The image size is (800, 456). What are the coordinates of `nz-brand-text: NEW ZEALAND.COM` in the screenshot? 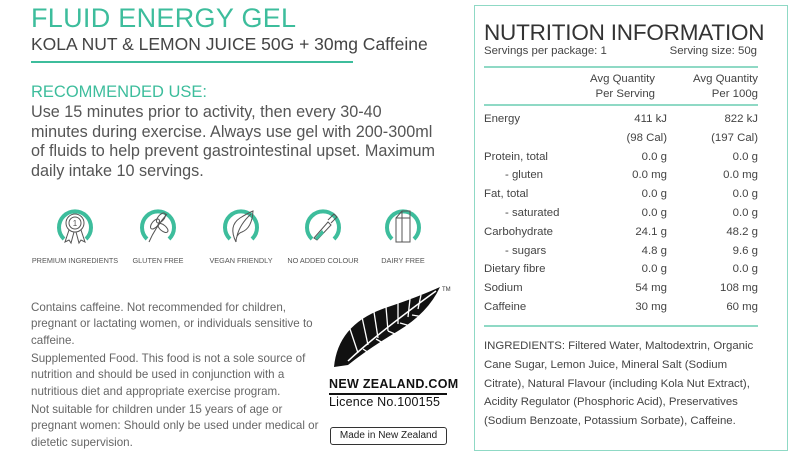 It's located at (394, 384).